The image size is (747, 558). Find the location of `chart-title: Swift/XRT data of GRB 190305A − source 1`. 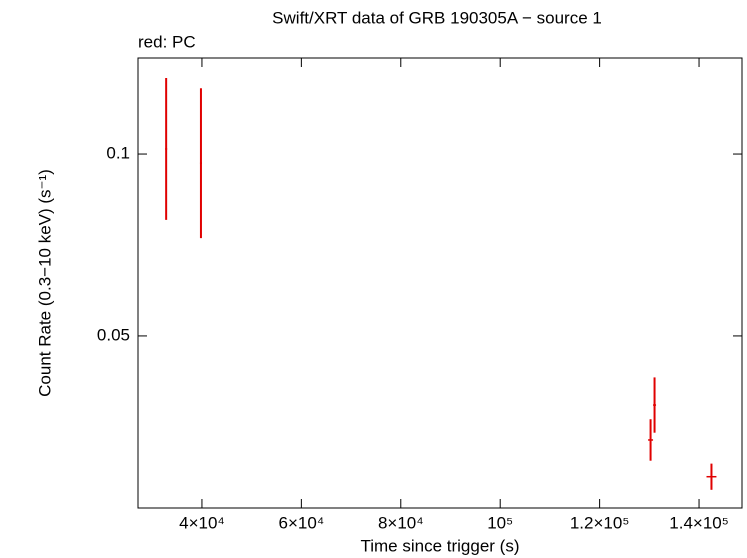

chart-title: Swift/XRT data of GRB 190305A − source 1 is located at coordinates (437, 17).